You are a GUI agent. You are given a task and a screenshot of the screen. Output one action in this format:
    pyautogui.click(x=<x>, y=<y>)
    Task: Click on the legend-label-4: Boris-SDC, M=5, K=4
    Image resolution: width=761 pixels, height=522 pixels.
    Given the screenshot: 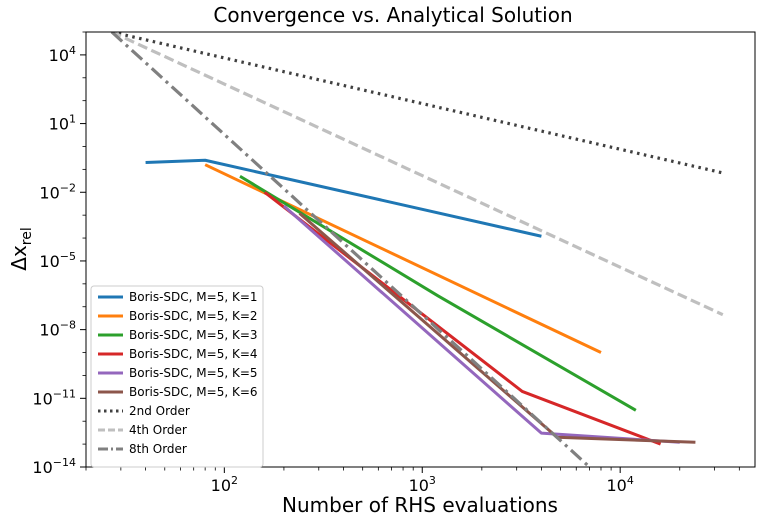 What is the action you would take?
    pyautogui.click(x=193, y=354)
    